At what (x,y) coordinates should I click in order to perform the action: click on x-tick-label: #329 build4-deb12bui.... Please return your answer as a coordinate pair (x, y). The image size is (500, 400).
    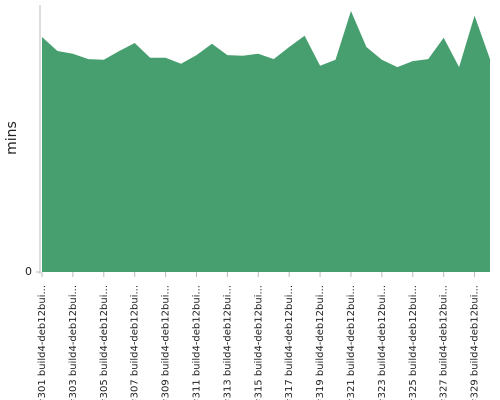
    Looking at the image, I should click on (475, 342).